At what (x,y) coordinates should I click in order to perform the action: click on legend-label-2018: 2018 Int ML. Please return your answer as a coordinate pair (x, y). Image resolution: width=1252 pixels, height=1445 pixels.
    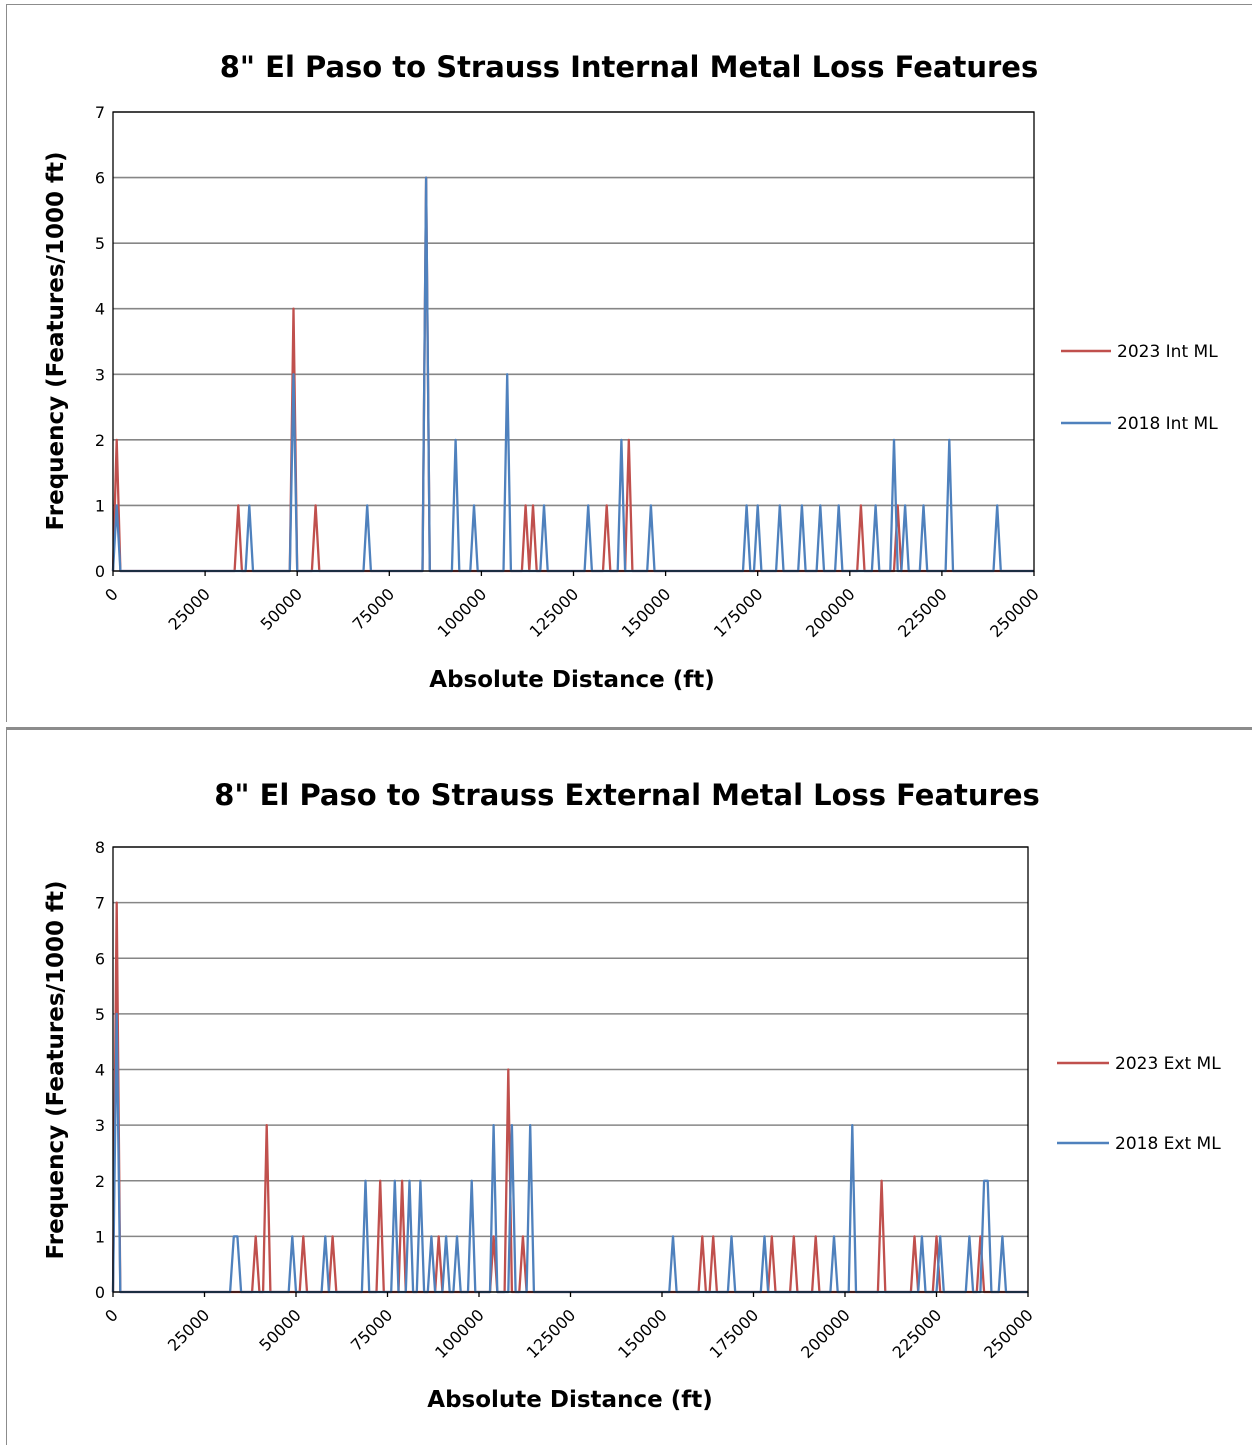
    Looking at the image, I should click on (1167, 424).